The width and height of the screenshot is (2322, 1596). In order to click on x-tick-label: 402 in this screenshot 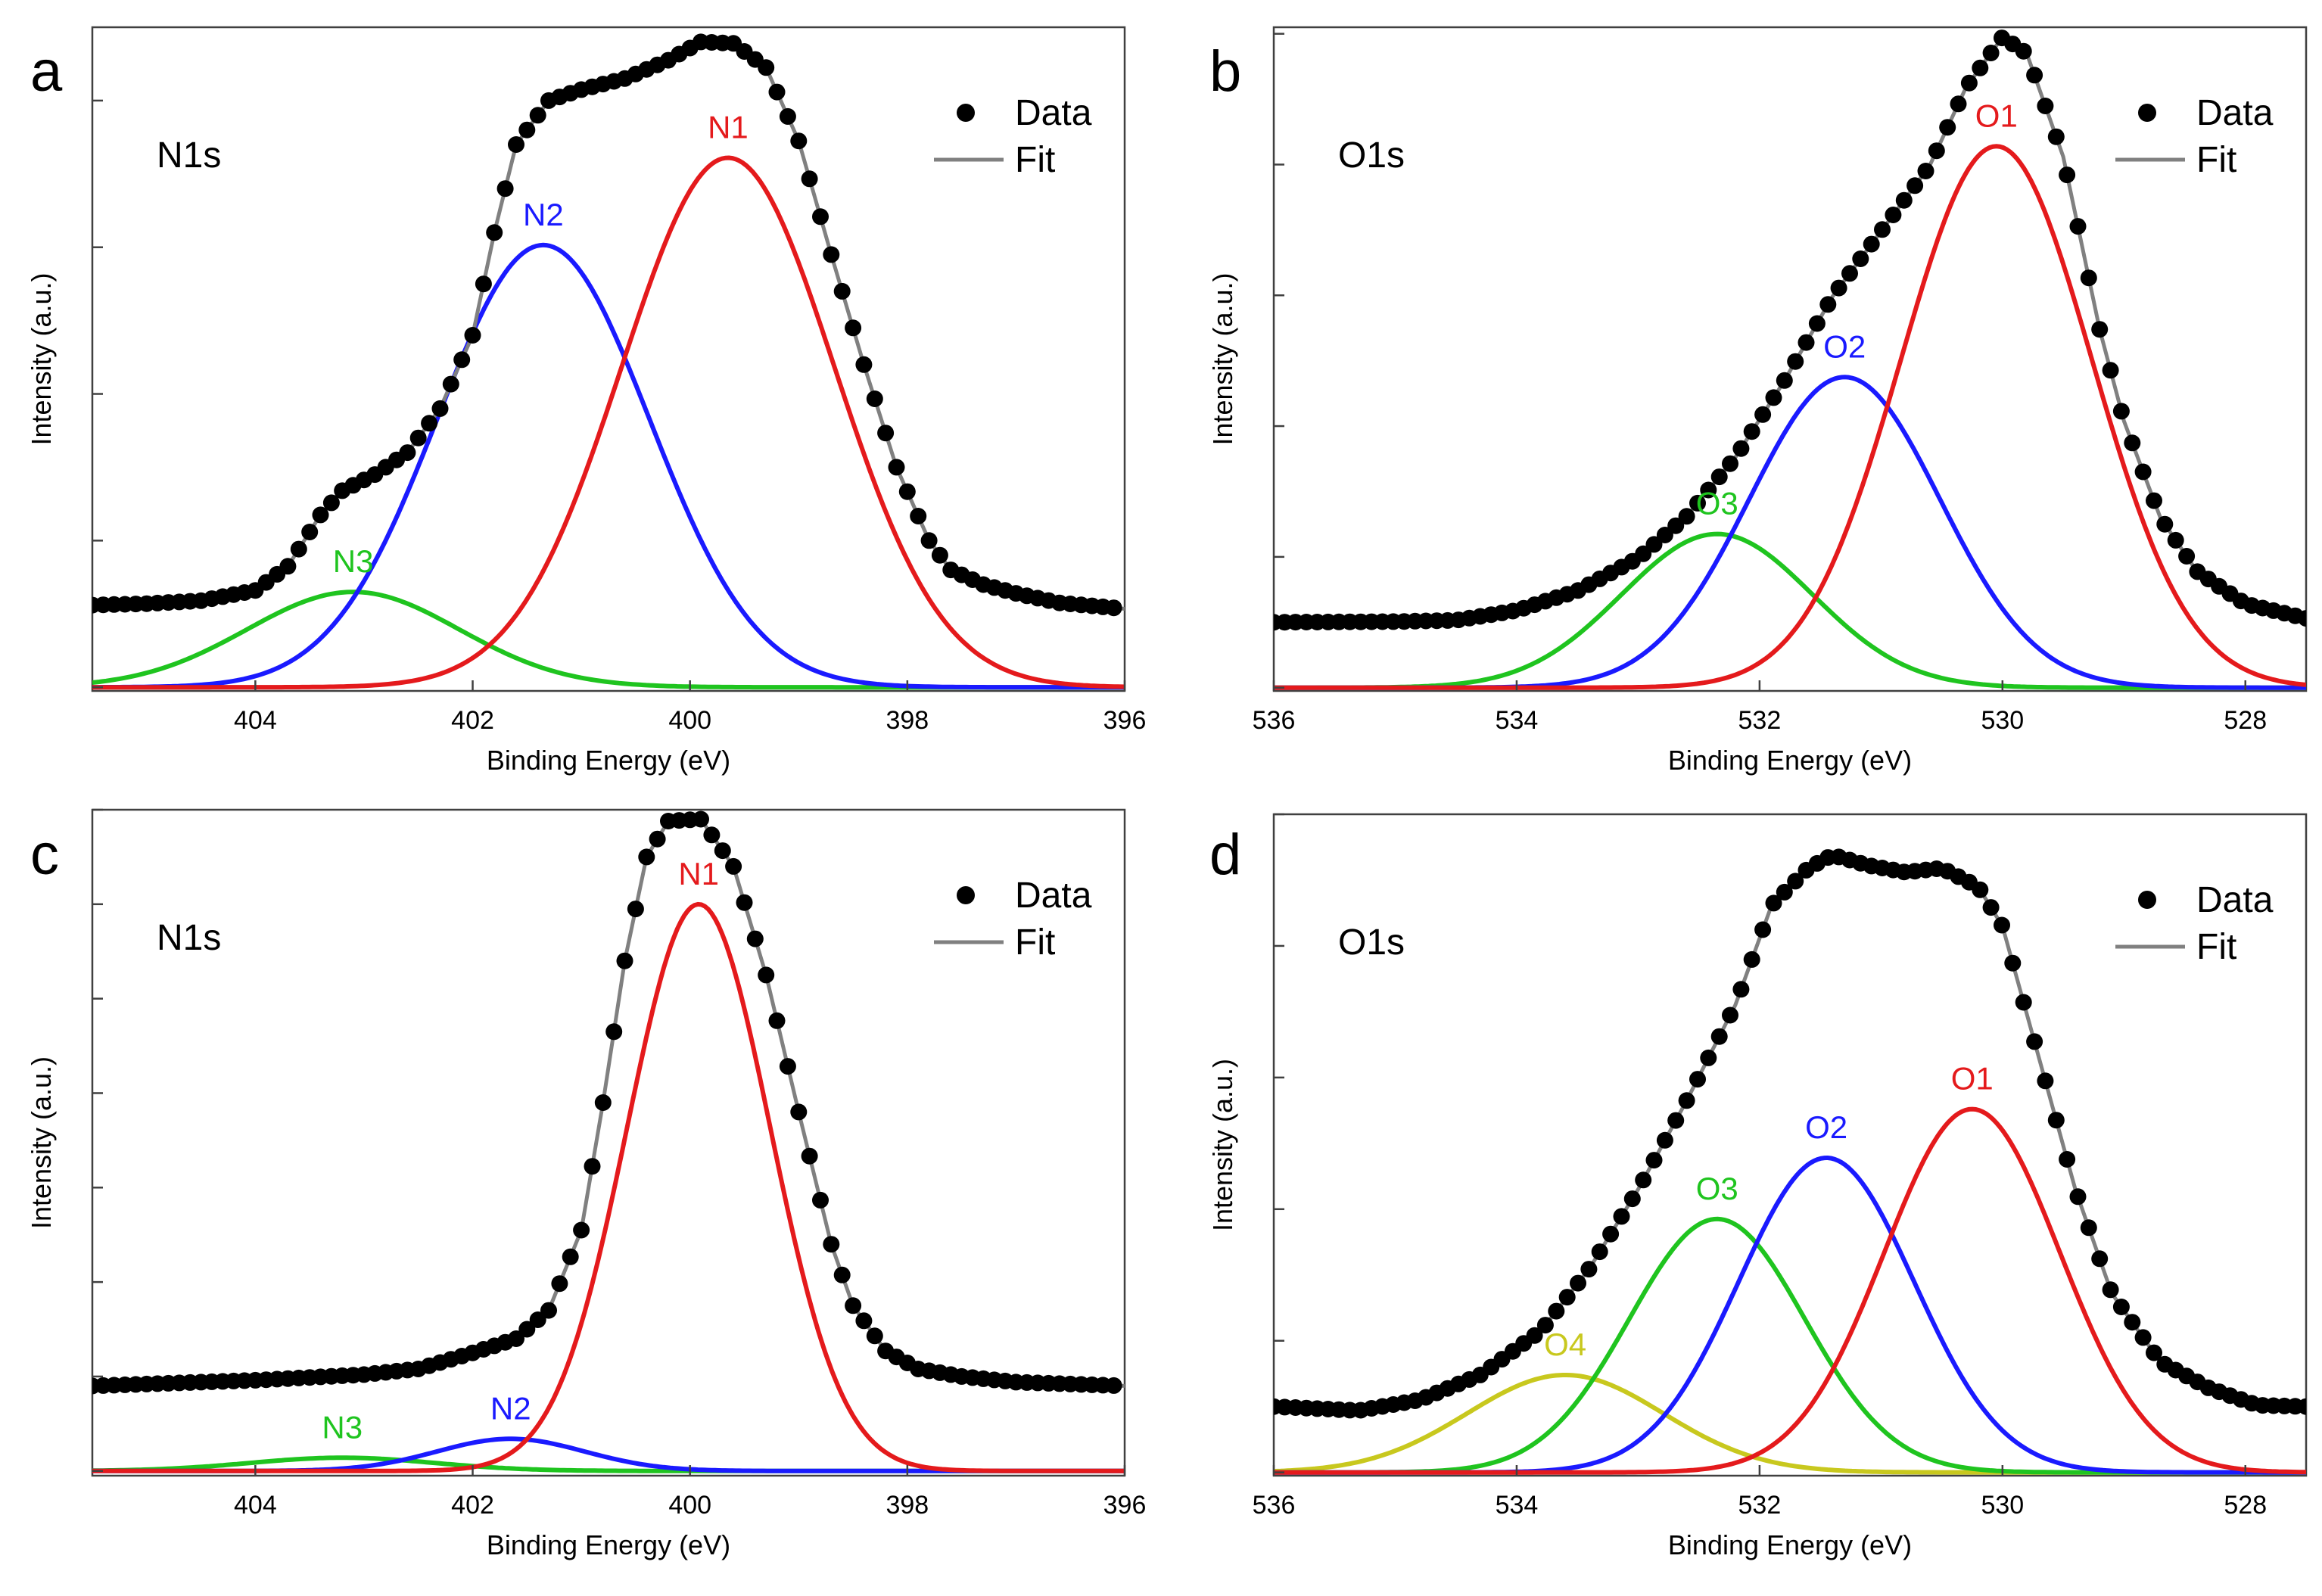, I will do `click(472, 1505)`.